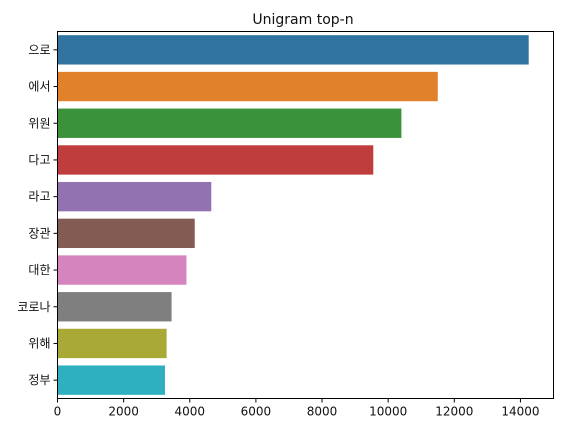 This screenshot has width=562, height=434. I want to click on y-tick-label: 정부, so click(39, 380).